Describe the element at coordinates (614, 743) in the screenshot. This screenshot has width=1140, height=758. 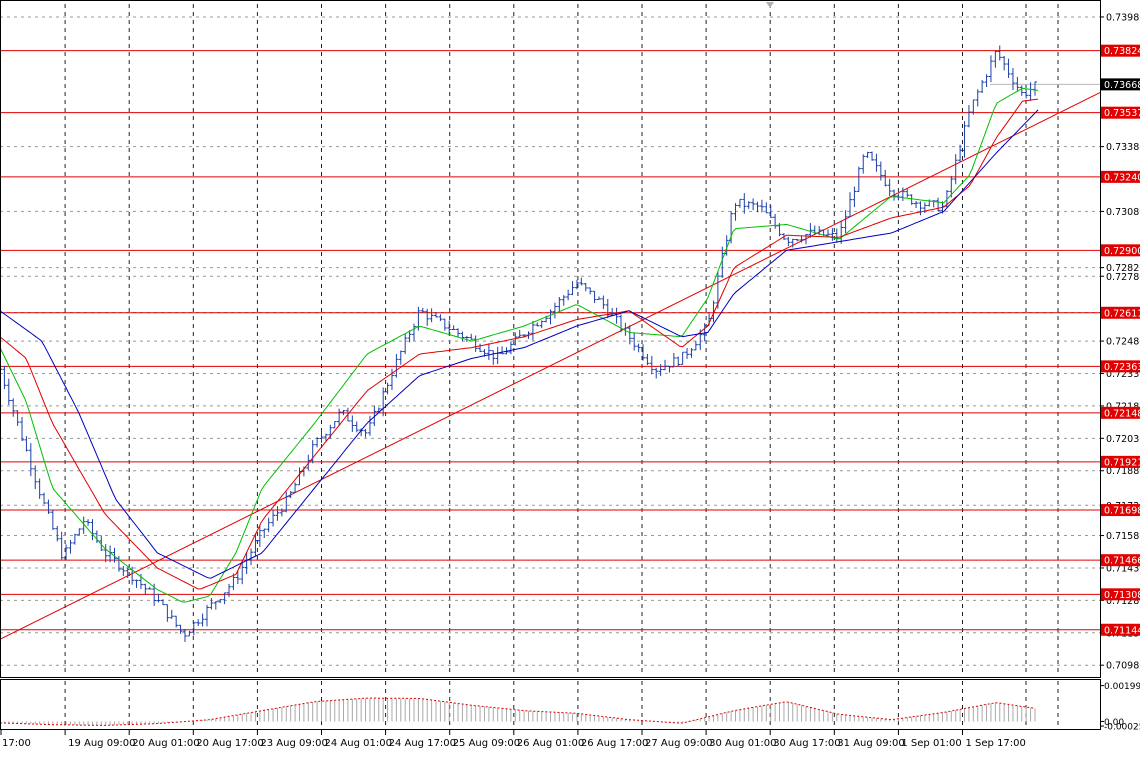
I see `time-tick-label: 26 Aug 17:00` at that location.